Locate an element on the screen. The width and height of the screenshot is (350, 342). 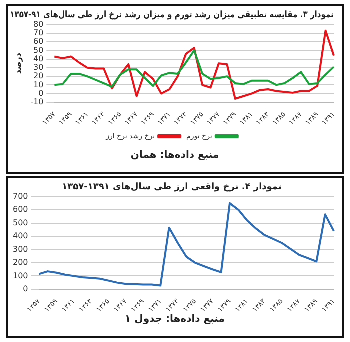
y-tick-label: 500 is located at coordinates (20, 223).